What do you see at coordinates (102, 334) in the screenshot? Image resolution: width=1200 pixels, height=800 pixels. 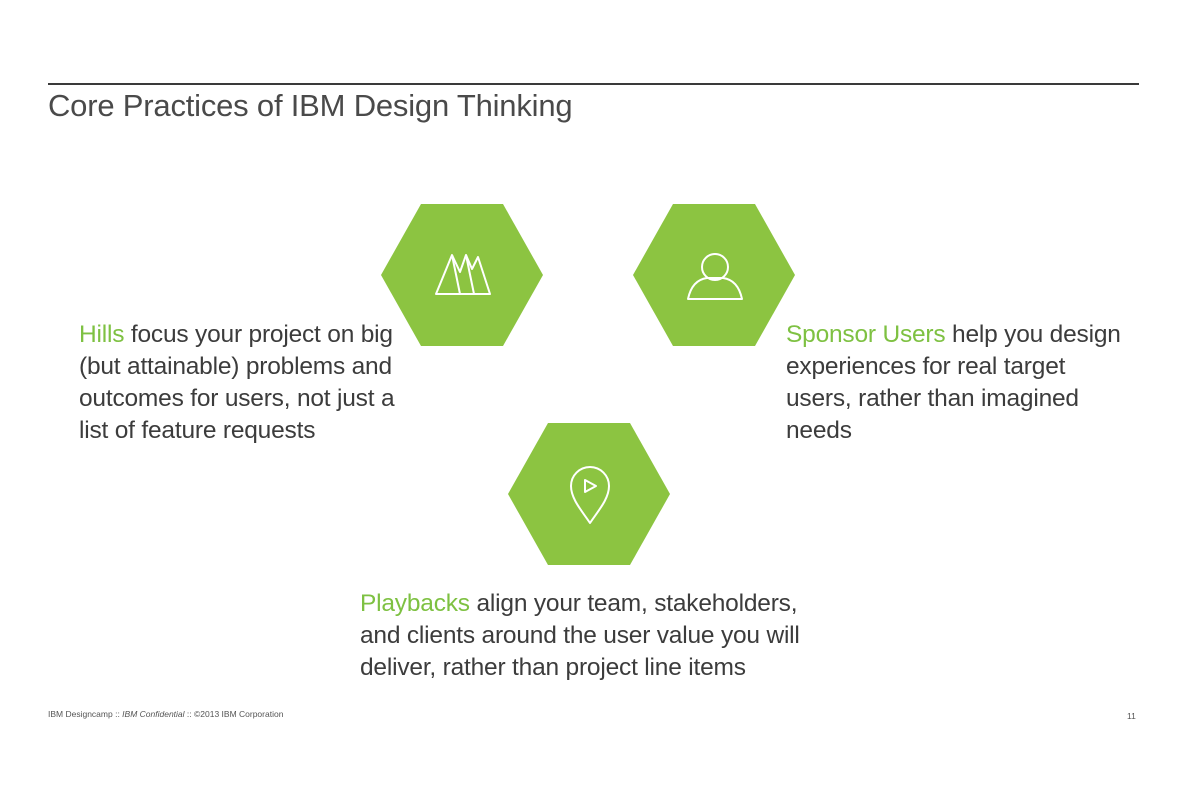 I see `hills-keyword: Hills` at bounding box center [102, 334].